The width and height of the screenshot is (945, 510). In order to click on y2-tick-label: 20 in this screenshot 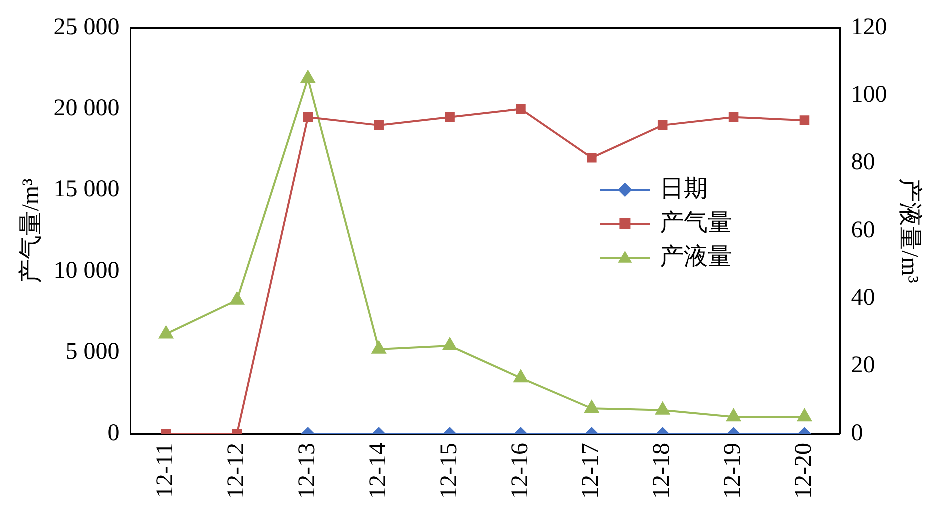, I will do `click(863, 365)`.